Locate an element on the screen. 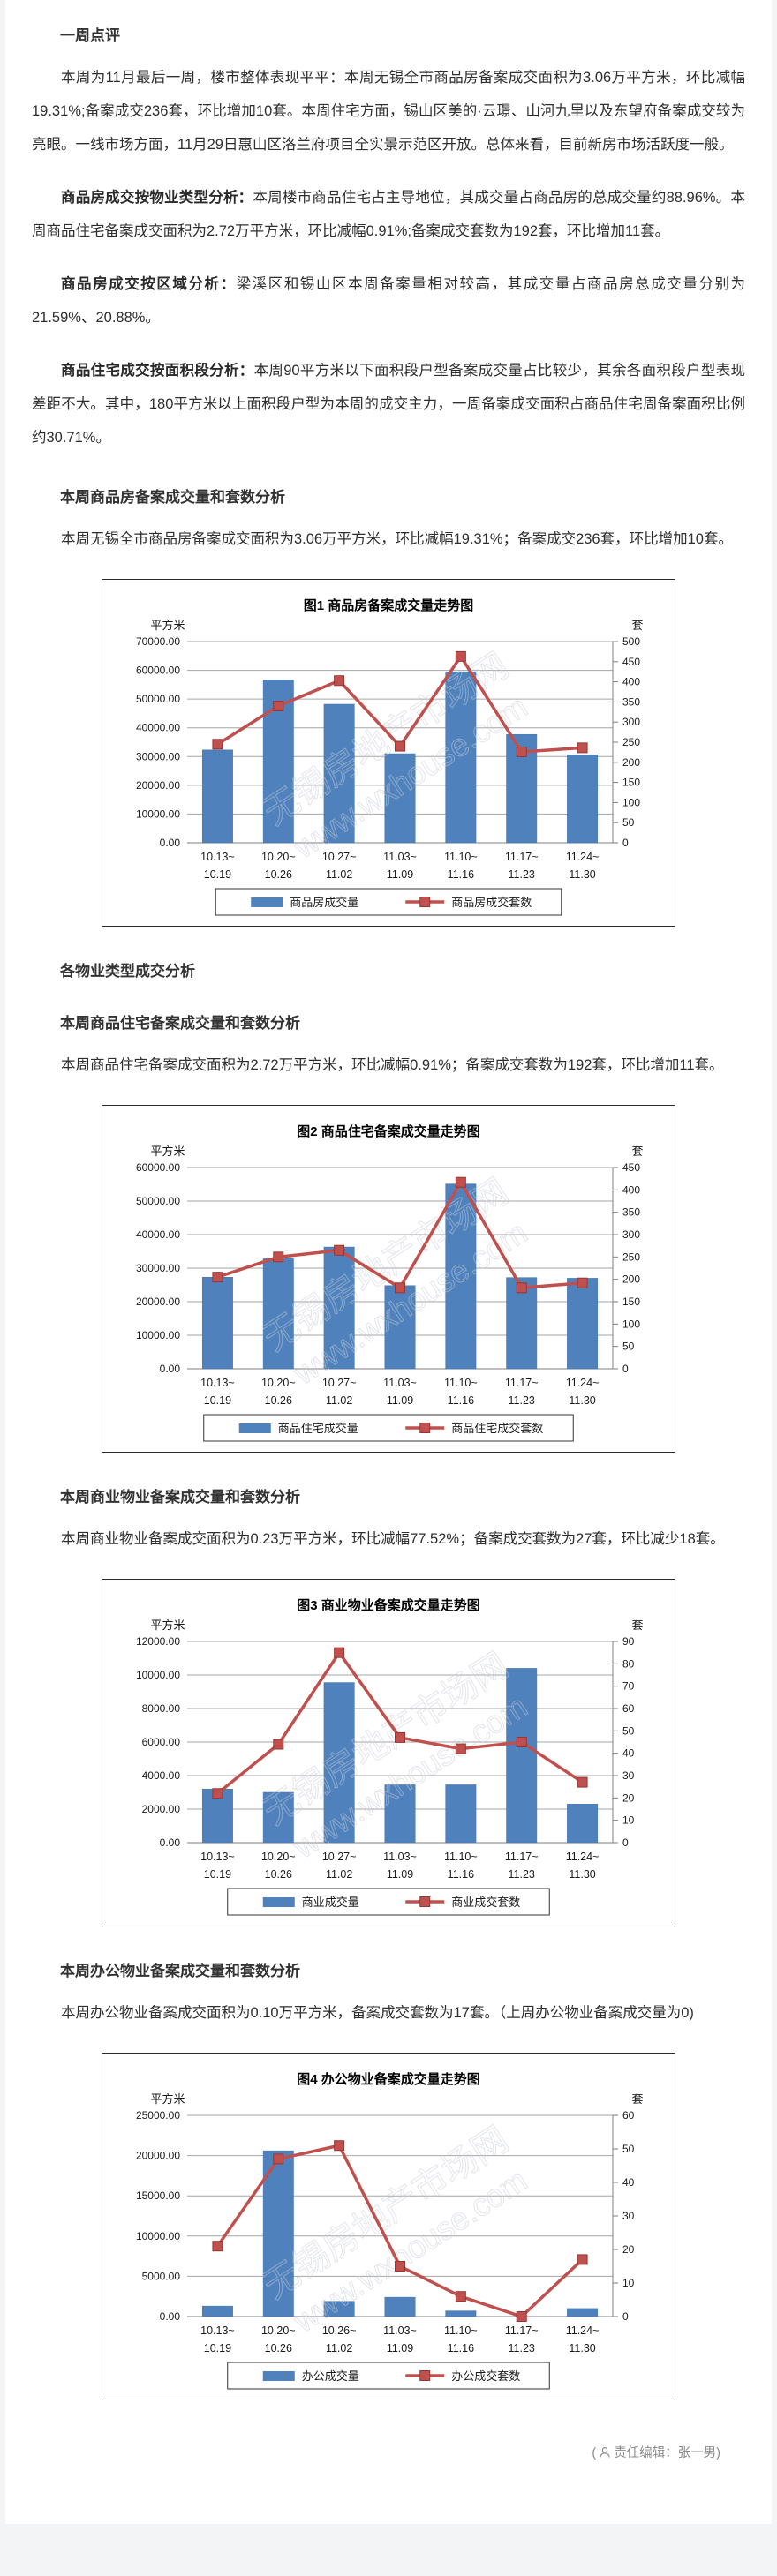 This screenshot has height=2576, width=777. left-tick-label: 4000.00 is located at coordinates (162, 1775).